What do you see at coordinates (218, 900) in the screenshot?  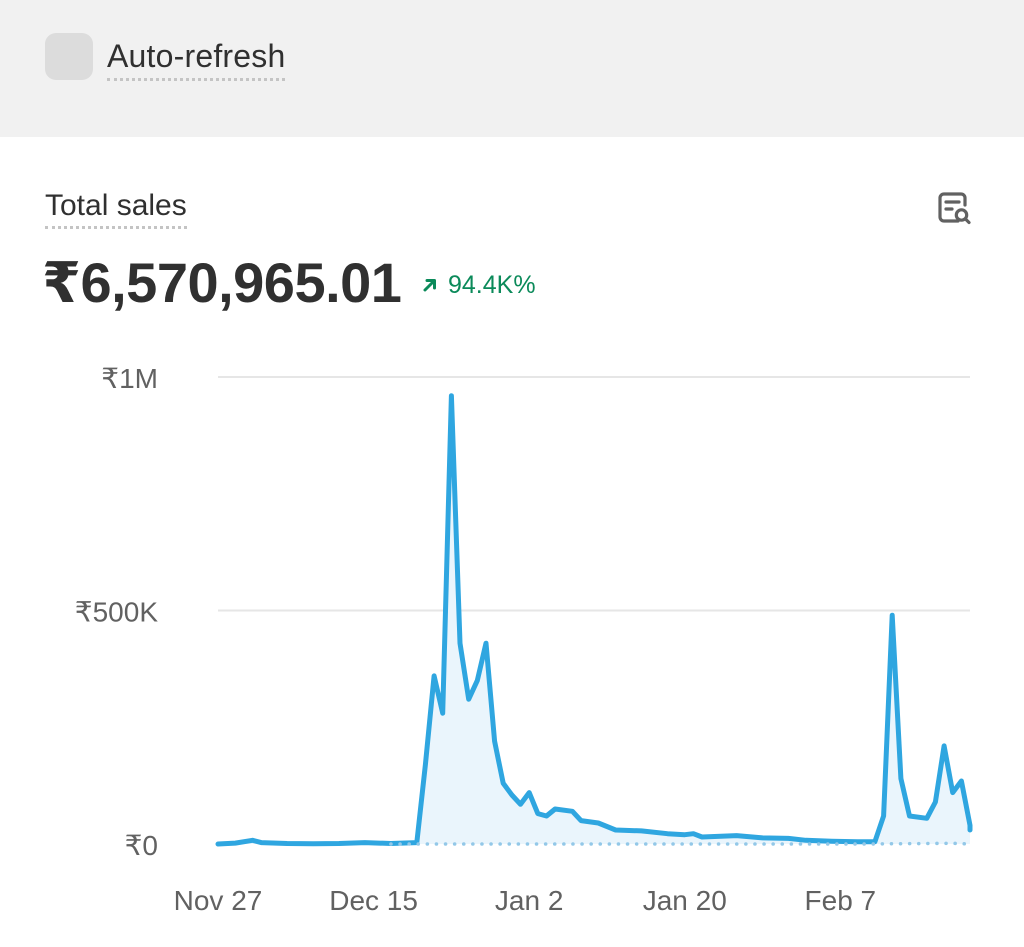 I see `x-tick-label: Nov 27` at bounding box center [218, 900].